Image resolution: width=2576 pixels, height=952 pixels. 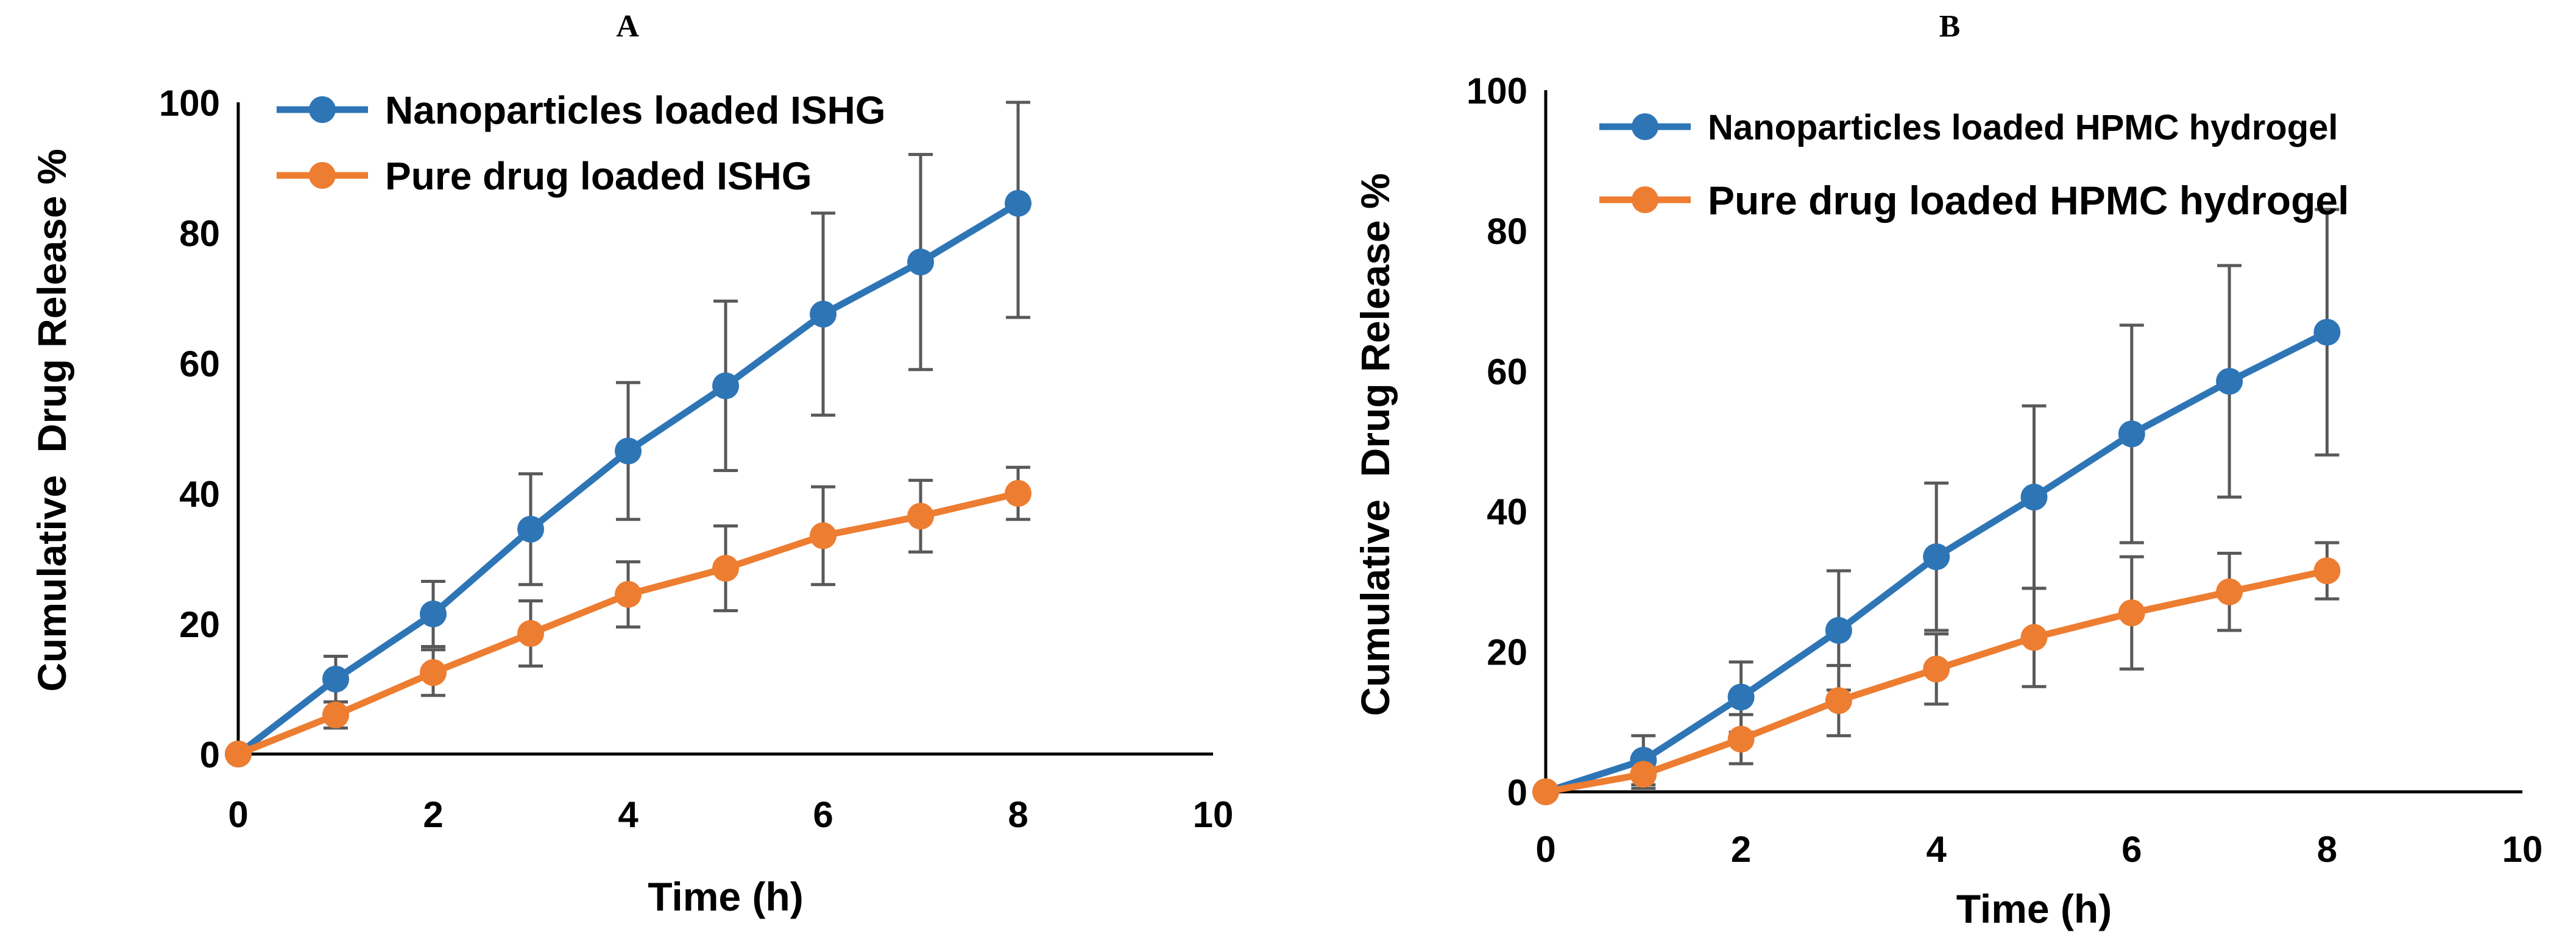 I want to click on panel-b-x-axis-title: Time (h), so click(x=2034, y=908).